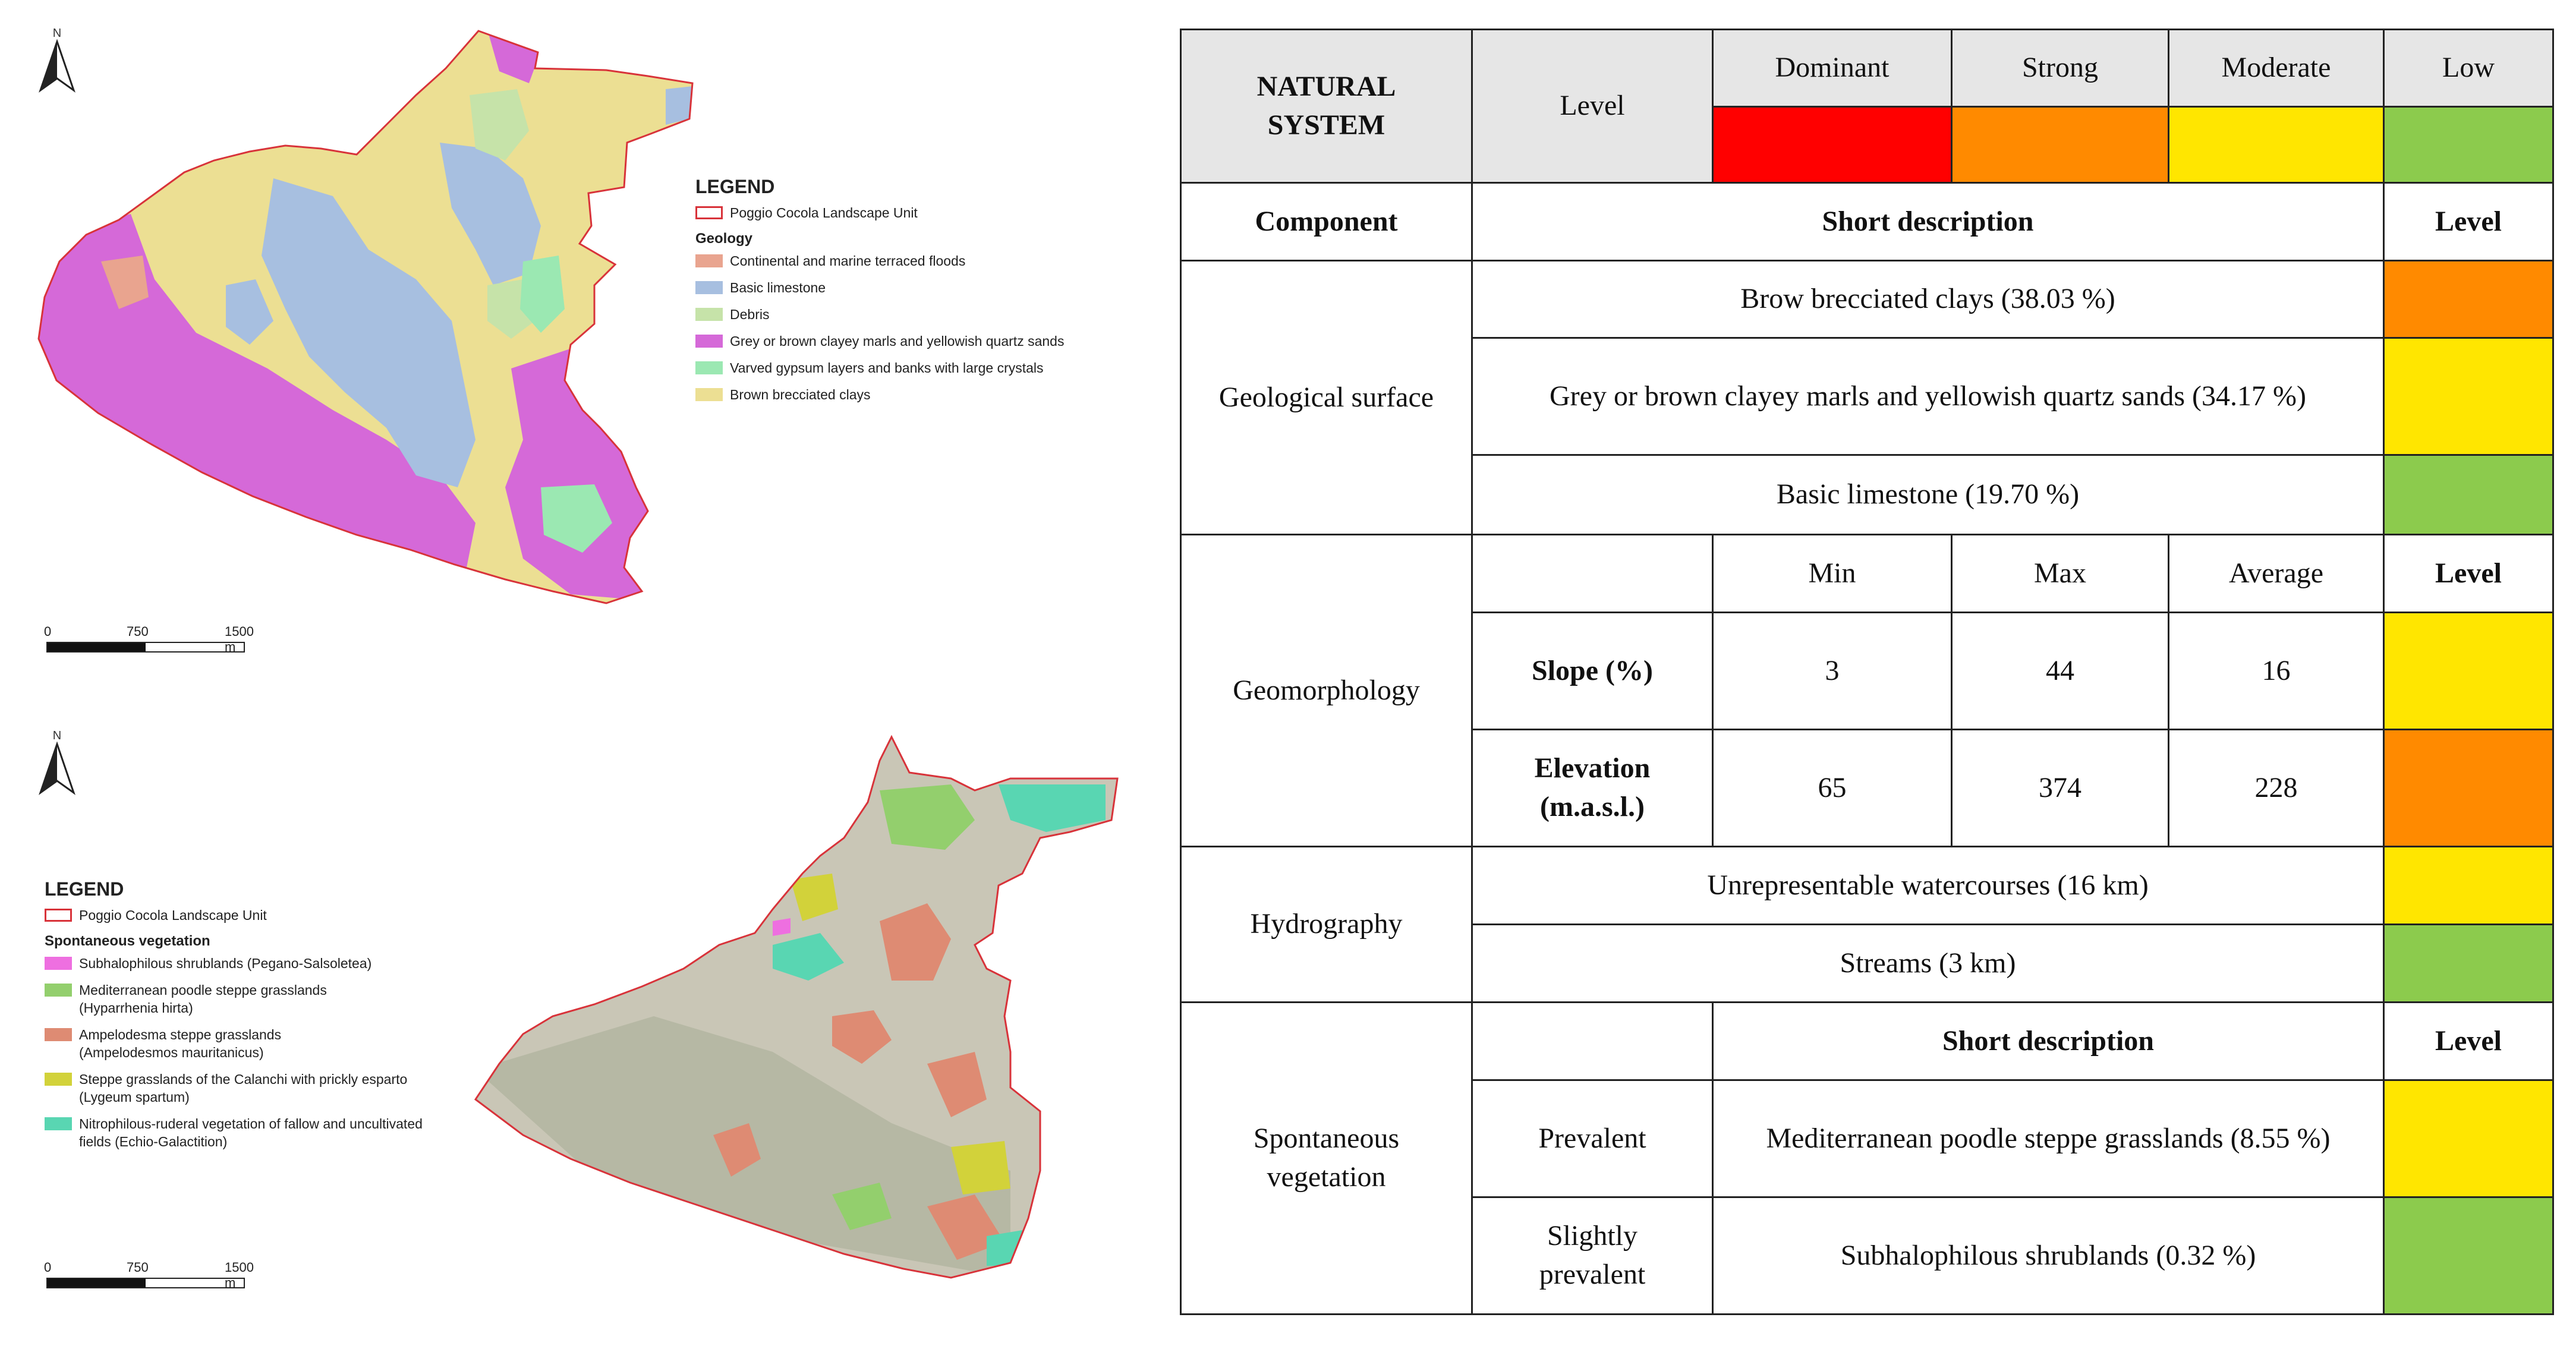 This screenshot has width=2576, height=1349. Describe the element at coordinates (1326, 924) in the screenshot. I see `hydrography-label: Hydrography` at that location.